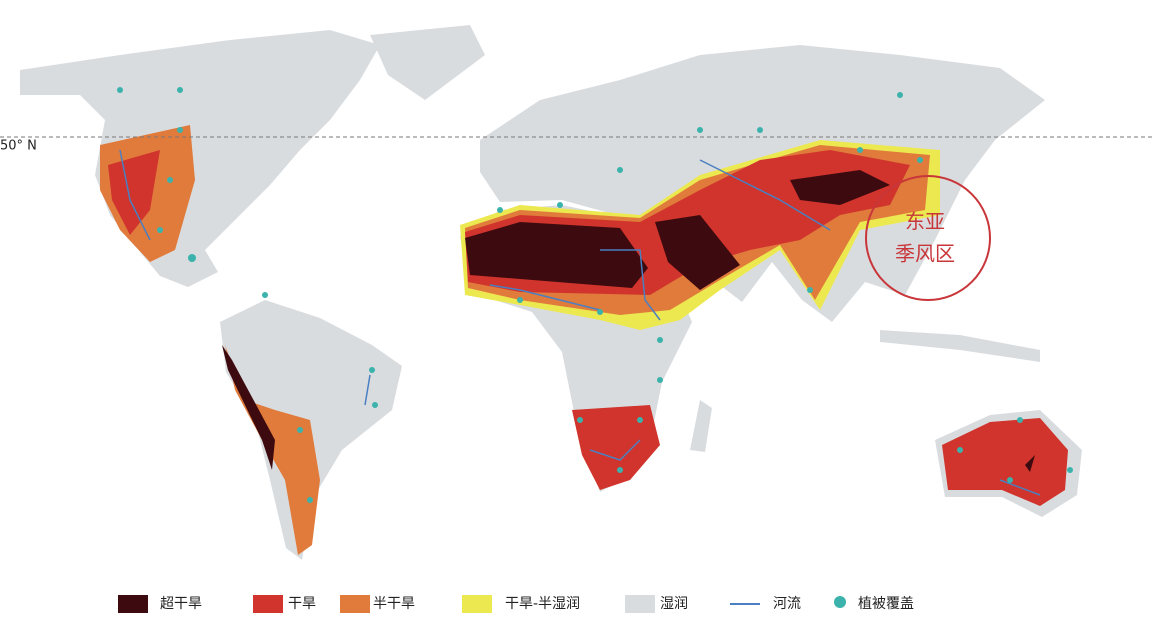 The image size is (1153, 629). What do you see at coordinates (925, 254) in the screenshot?
I see `annotation-text: 季风区` at bounding box center [925, 254].